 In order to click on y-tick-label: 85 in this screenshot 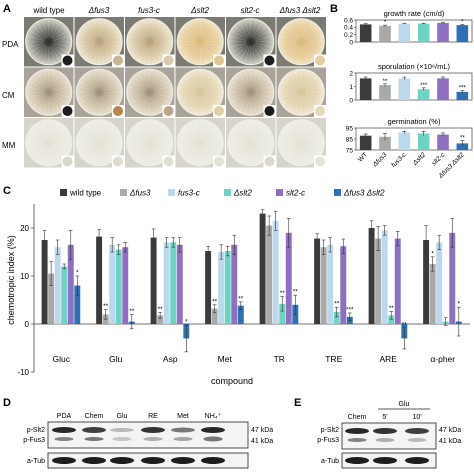, I will do `click(350, 139)`.